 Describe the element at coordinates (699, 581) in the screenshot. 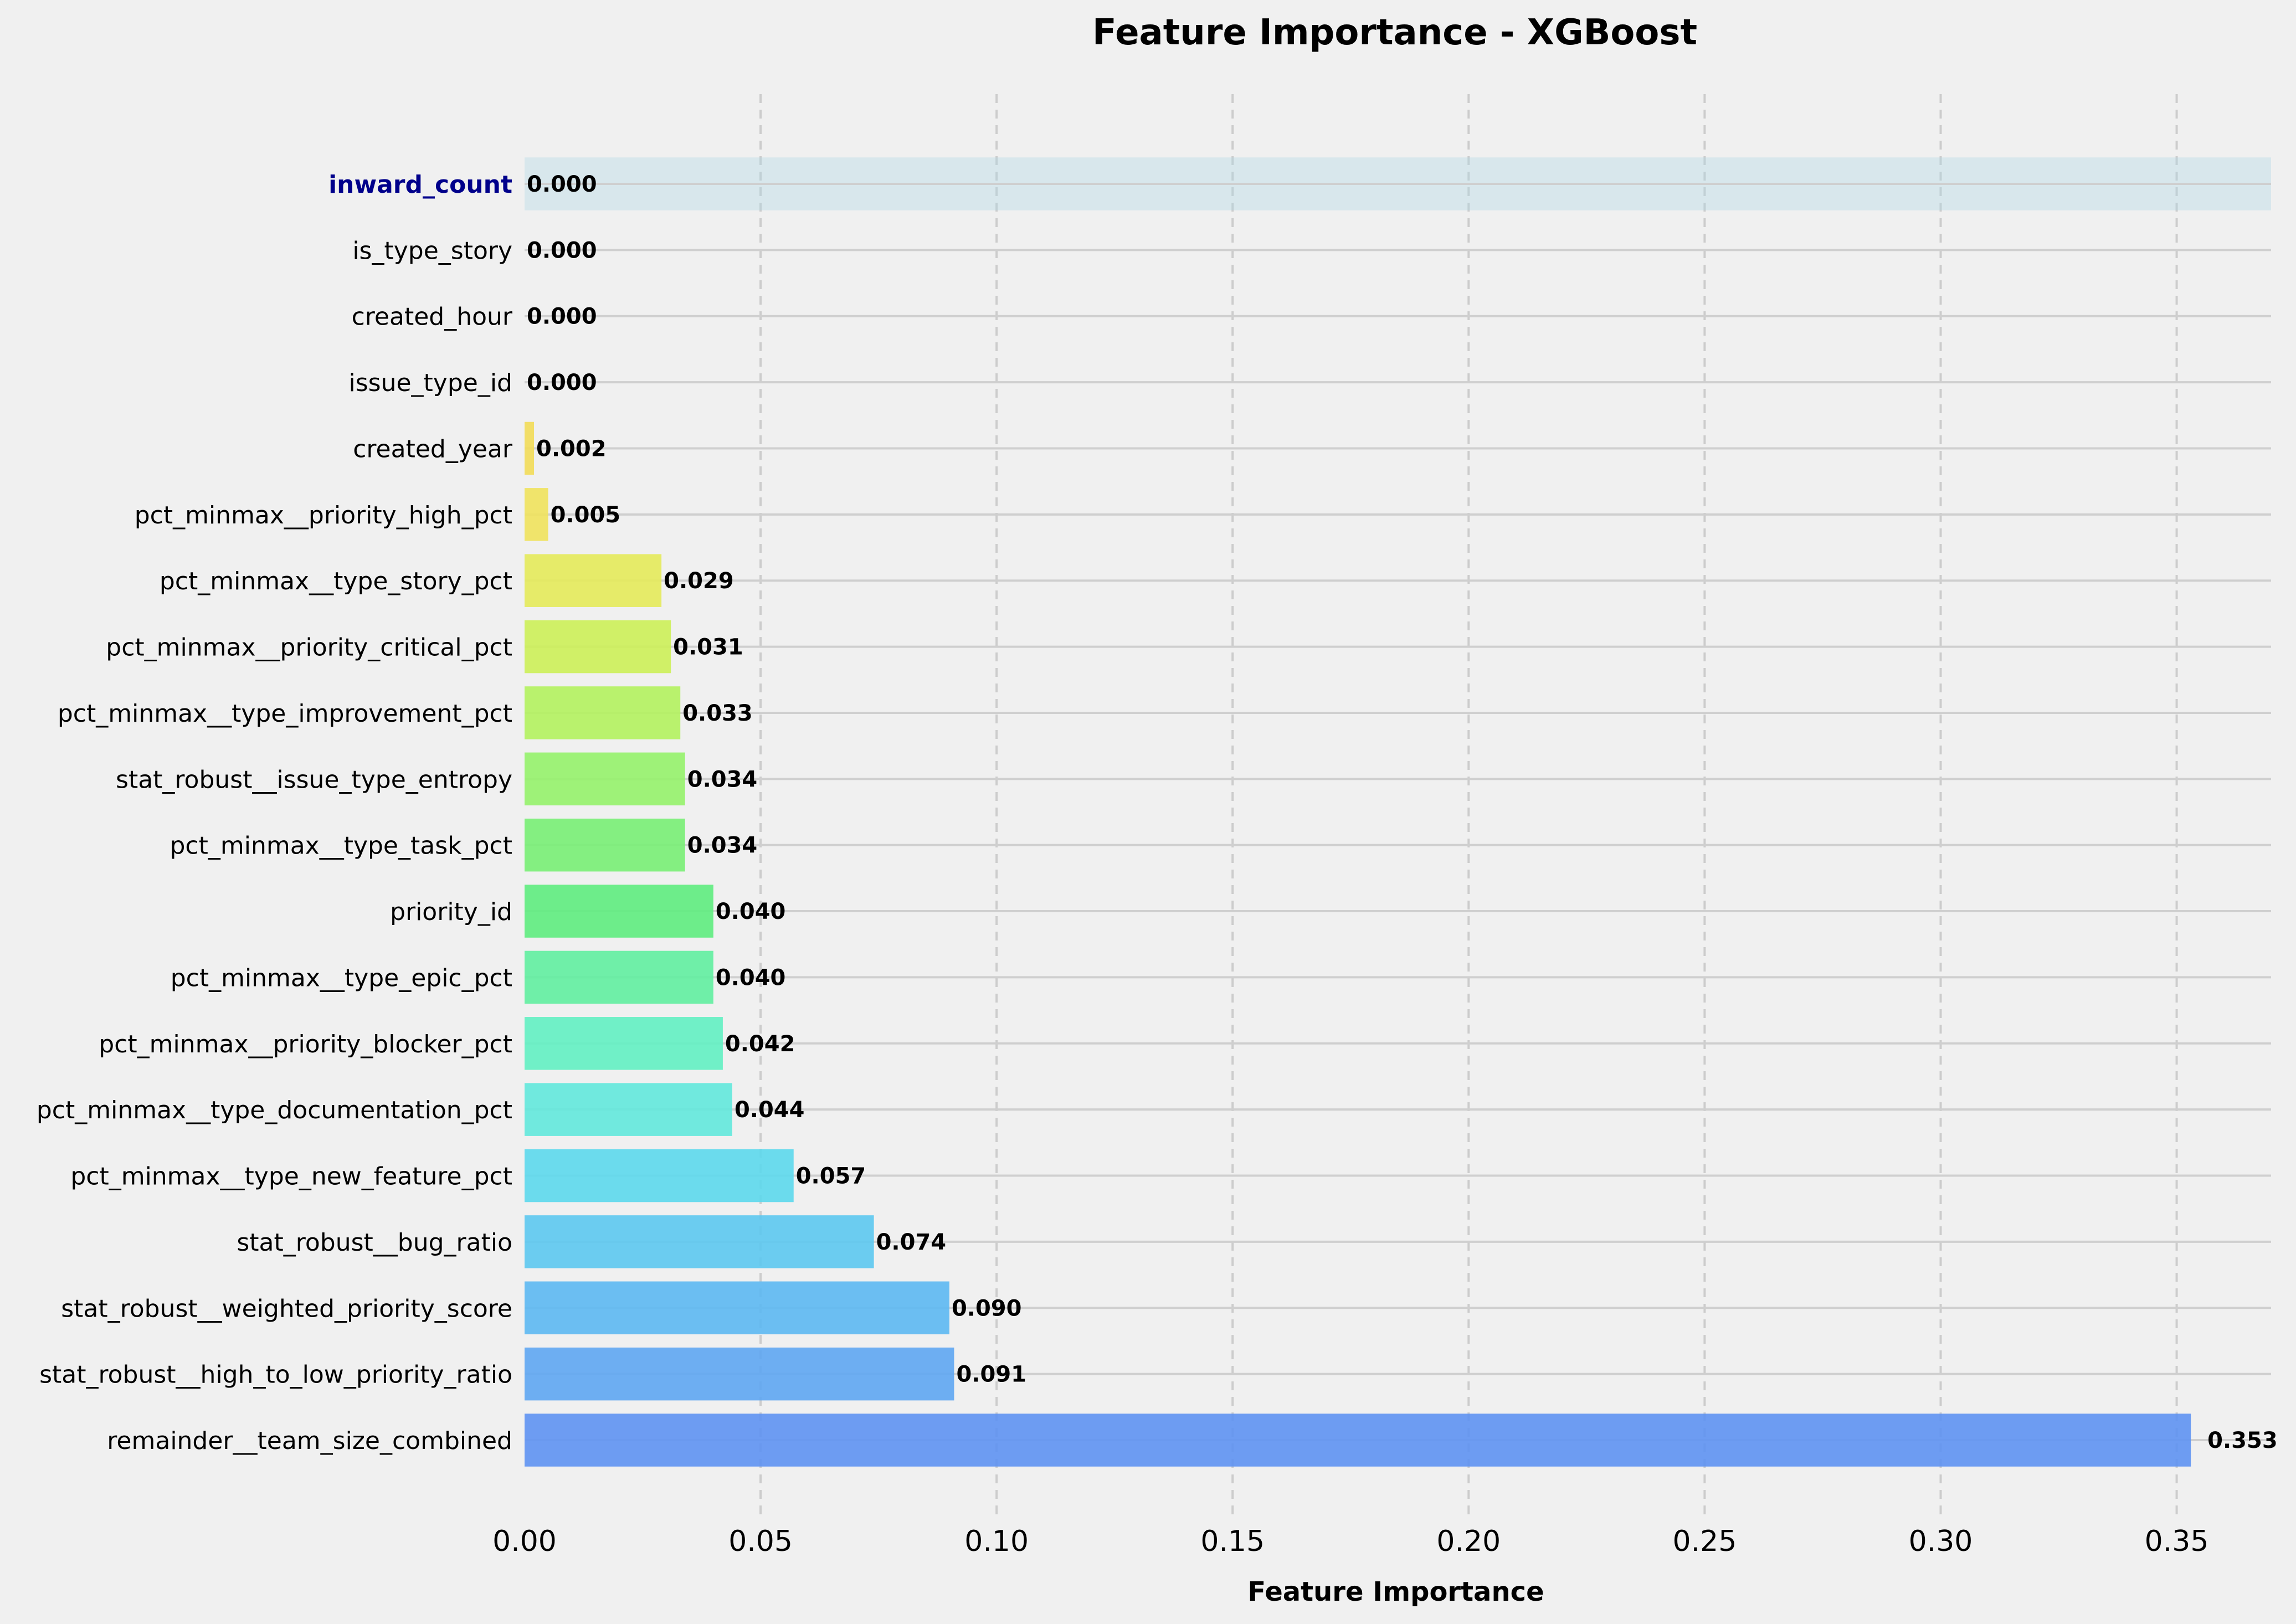

I see `value-label: 0.029` at that location.